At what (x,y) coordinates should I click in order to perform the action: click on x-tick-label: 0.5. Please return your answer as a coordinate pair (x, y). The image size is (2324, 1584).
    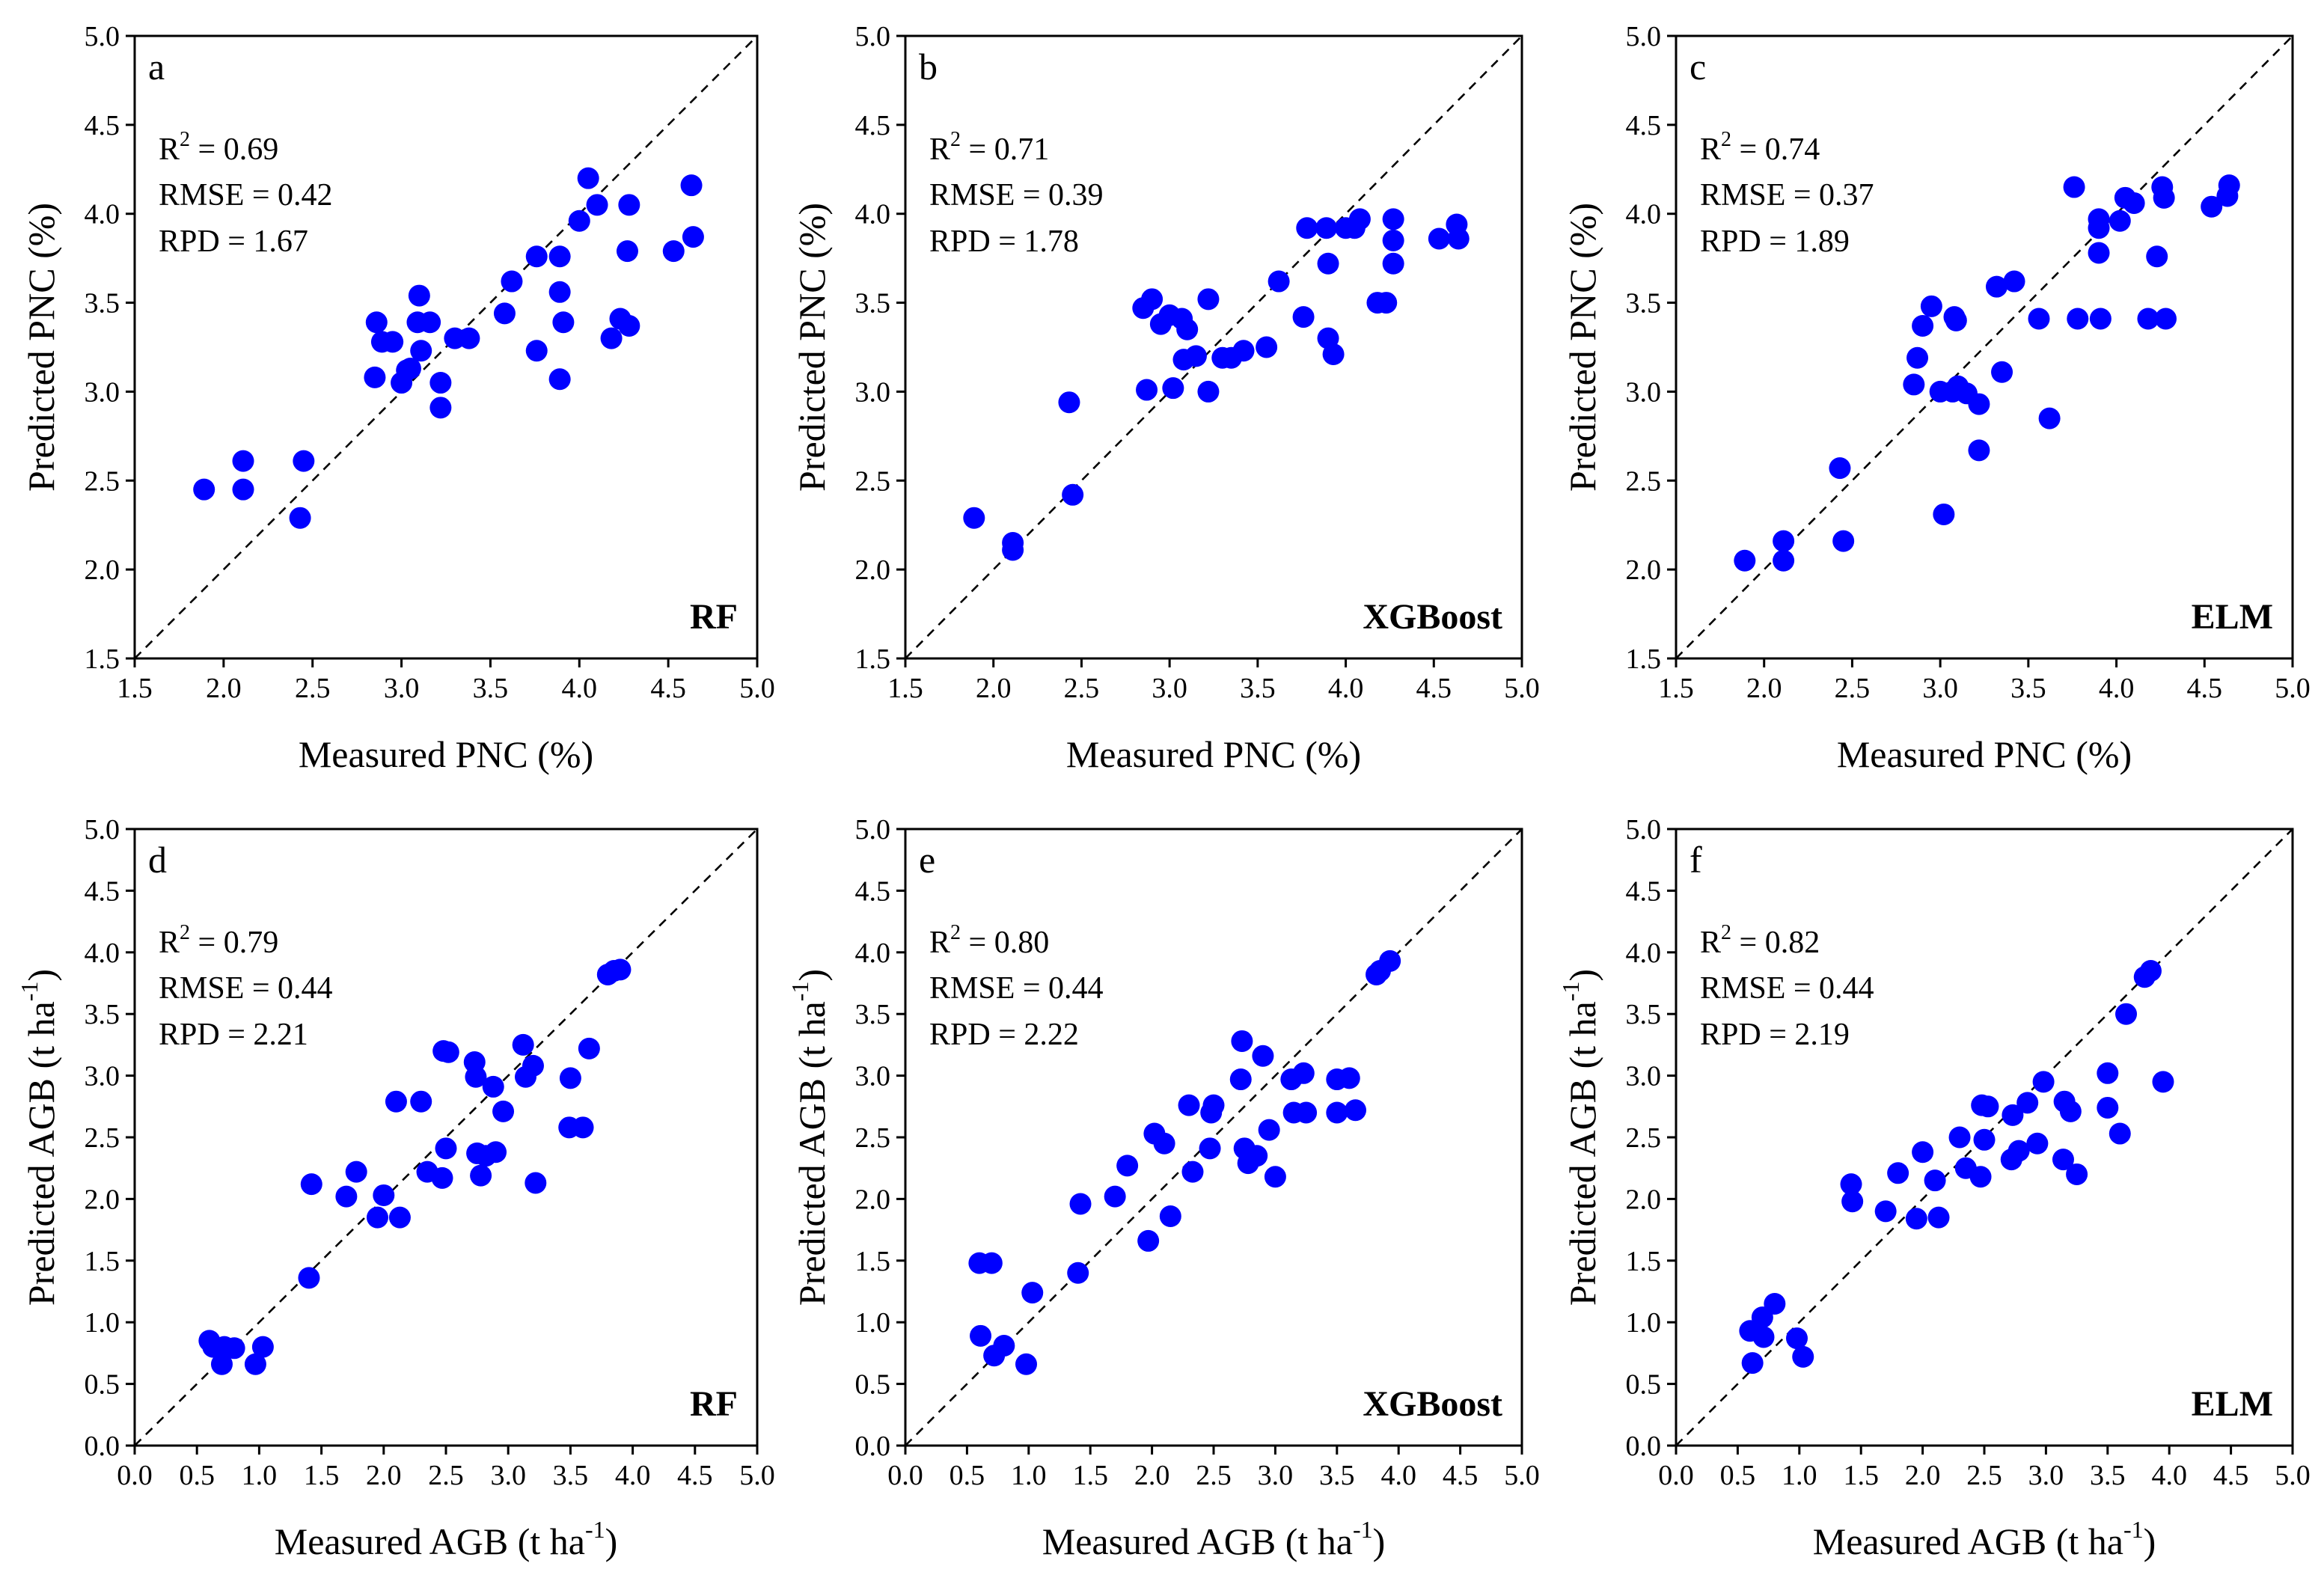
    Looking at the image, I should click on (1738, 1475).